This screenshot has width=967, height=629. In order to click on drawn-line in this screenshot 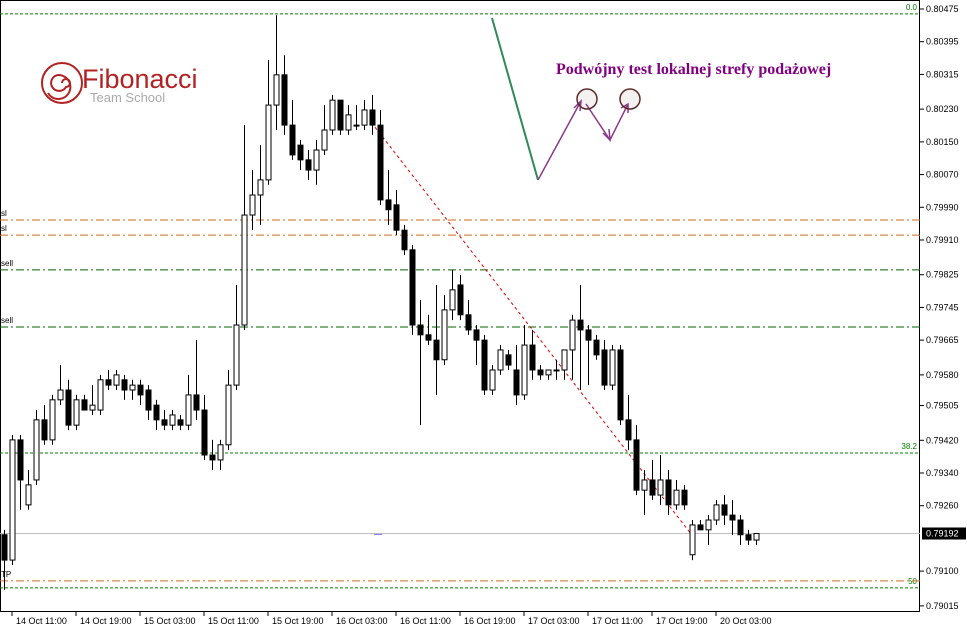, I will do `click(515, 99)`.